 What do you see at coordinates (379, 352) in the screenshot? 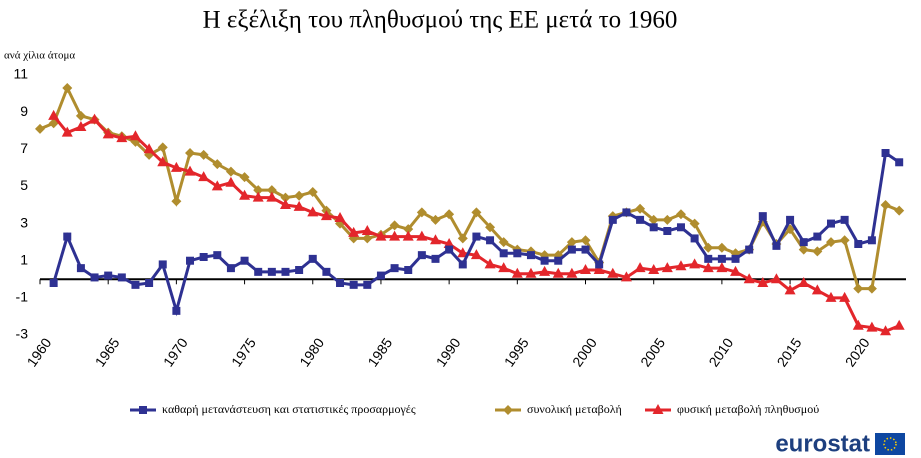
I see `x-tick-label: 1985` at bounding box center [379, 352].